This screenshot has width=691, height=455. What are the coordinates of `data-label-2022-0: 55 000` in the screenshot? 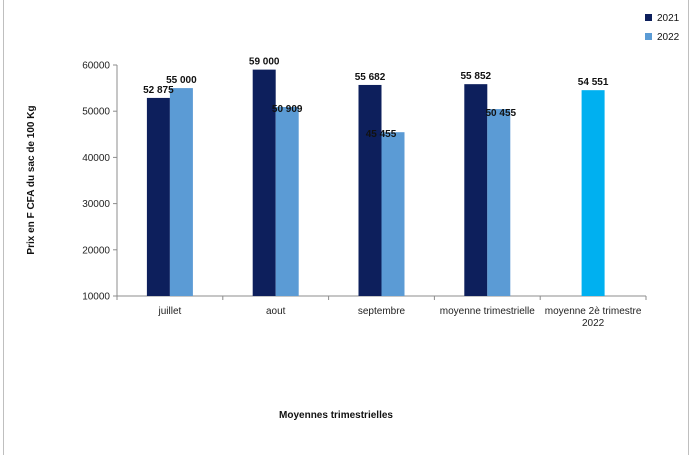 It's located at (181, 80).